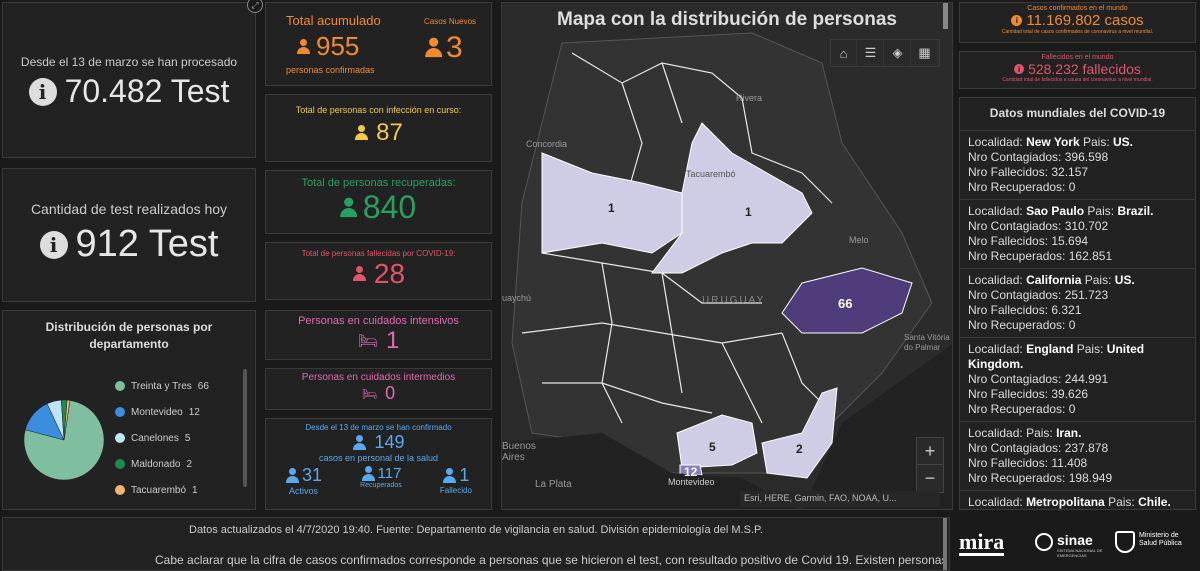 The image size is (1200, 571). What do you see at coordinates (547, 144) in the screenshot?
I see `label-concordia: Concordia` at bounding box center [547, 144].